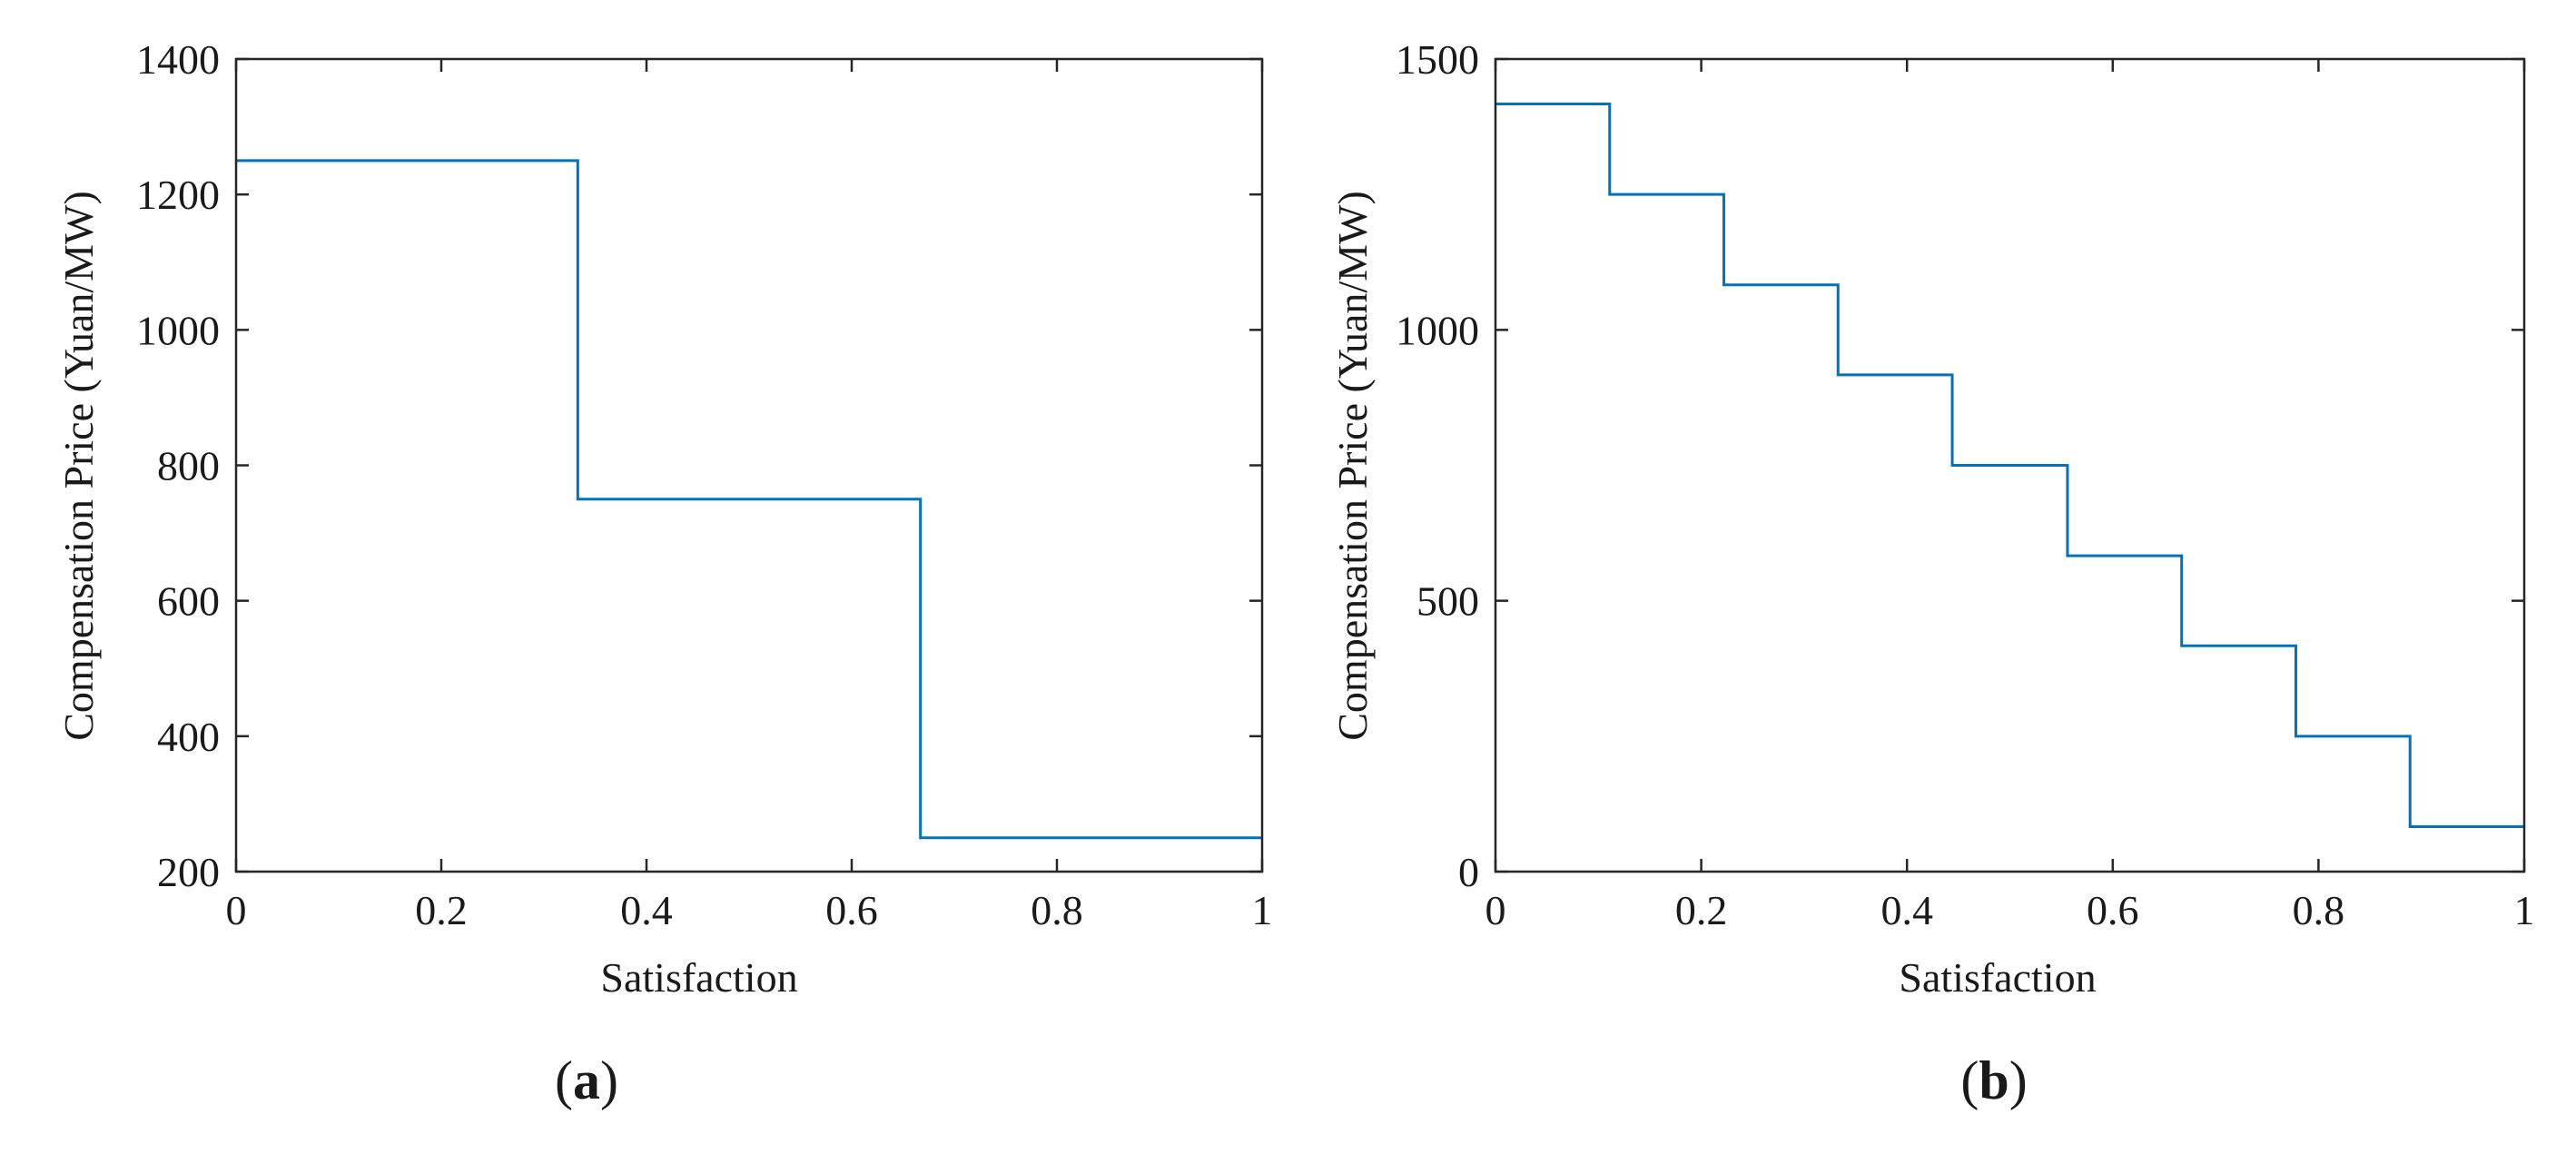 The width and height of the screenshot is (2576, 1154). I want to click on panel-a-x-tick-label: 0.2, so click(441, 910).